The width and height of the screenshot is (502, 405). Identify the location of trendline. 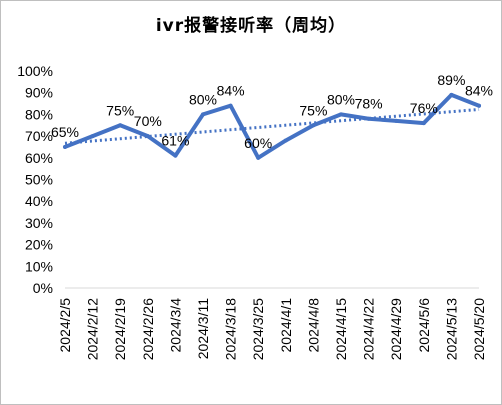
(272, 126).